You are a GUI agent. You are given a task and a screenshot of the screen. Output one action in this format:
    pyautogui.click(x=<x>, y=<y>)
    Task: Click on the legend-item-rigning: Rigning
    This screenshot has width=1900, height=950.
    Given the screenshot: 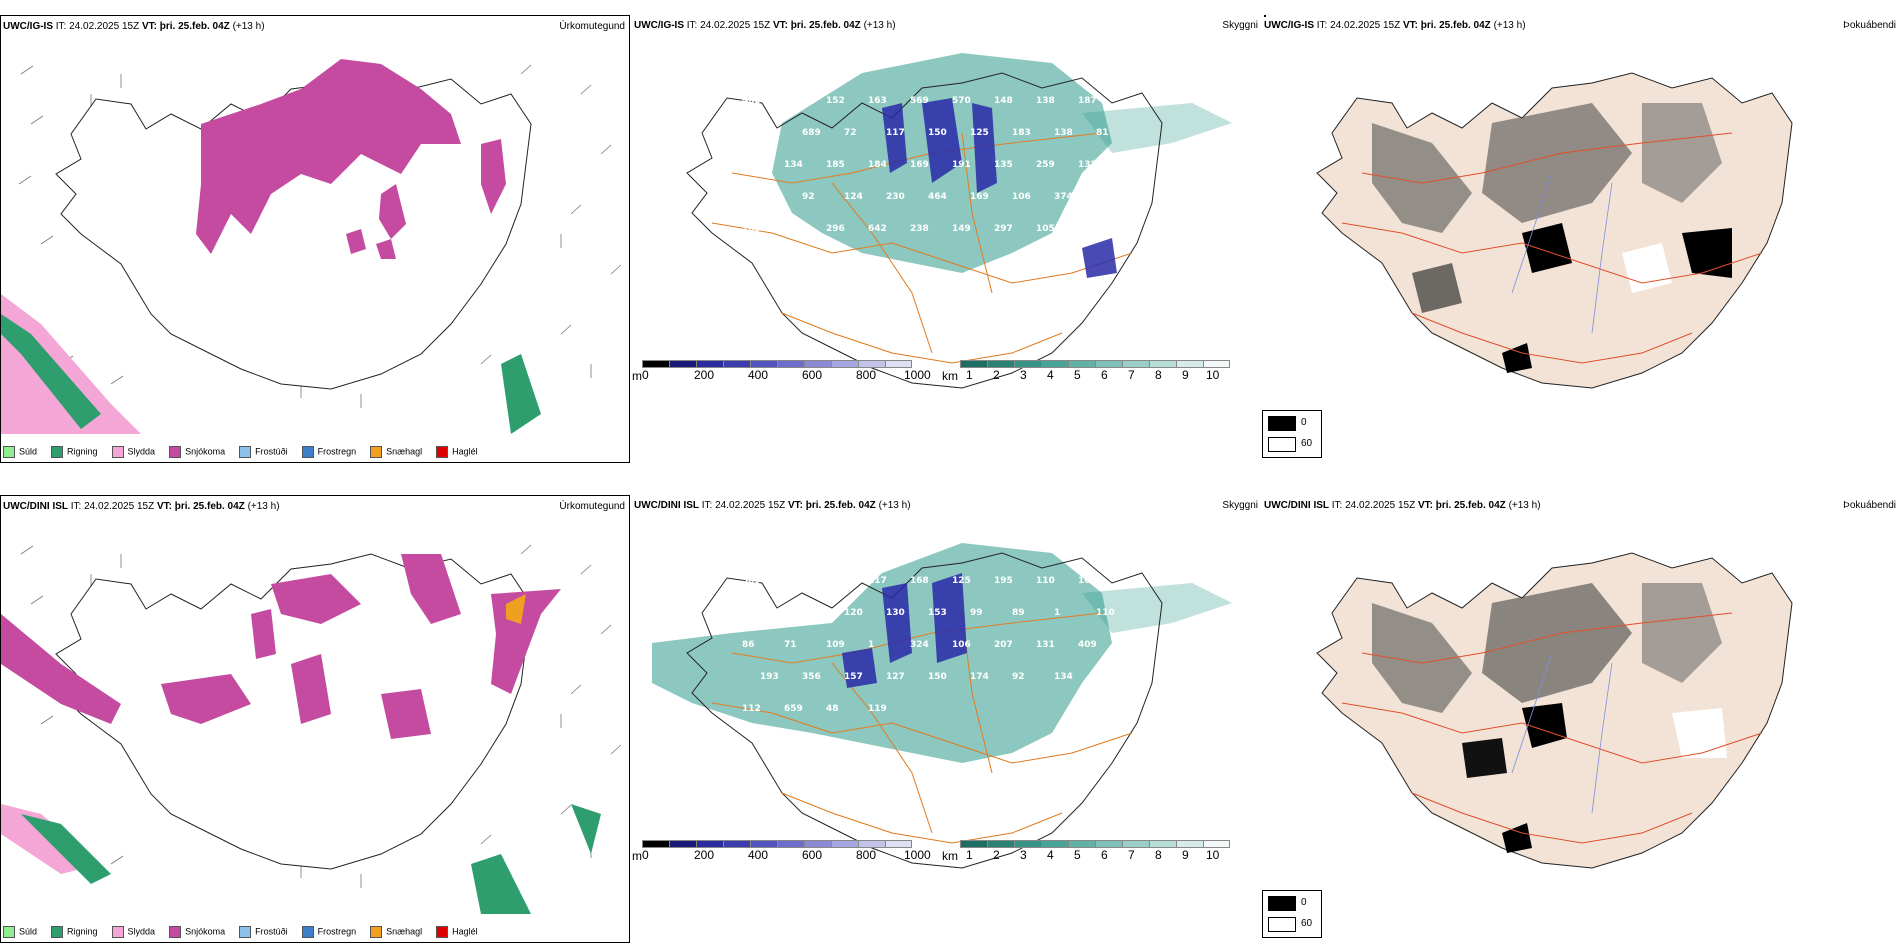 What is the action you would take?
    pyautogui.click(x=74, y=452)
    